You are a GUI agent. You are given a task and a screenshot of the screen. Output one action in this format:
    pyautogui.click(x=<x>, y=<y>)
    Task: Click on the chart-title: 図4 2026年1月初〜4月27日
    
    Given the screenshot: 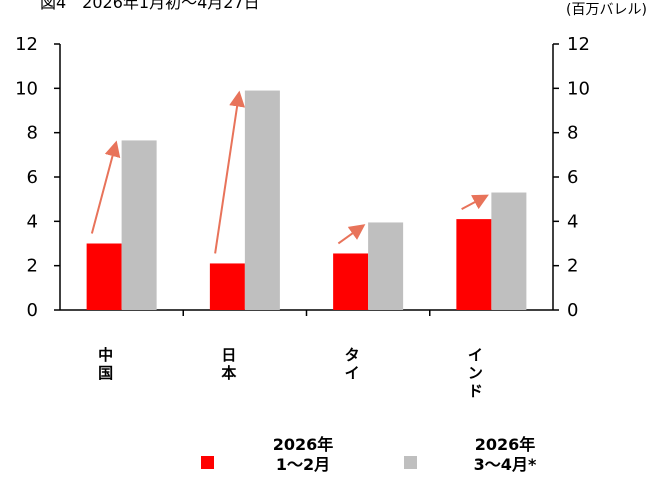 What is the action you would take?
    pyautogui.click(x=150, y=6)
    